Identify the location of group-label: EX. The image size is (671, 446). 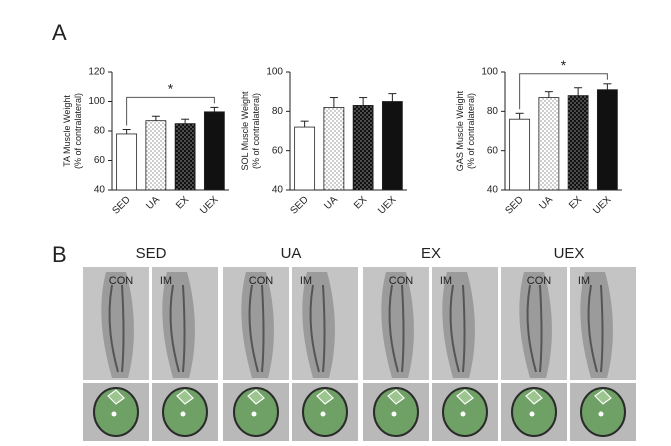
(431, 253).